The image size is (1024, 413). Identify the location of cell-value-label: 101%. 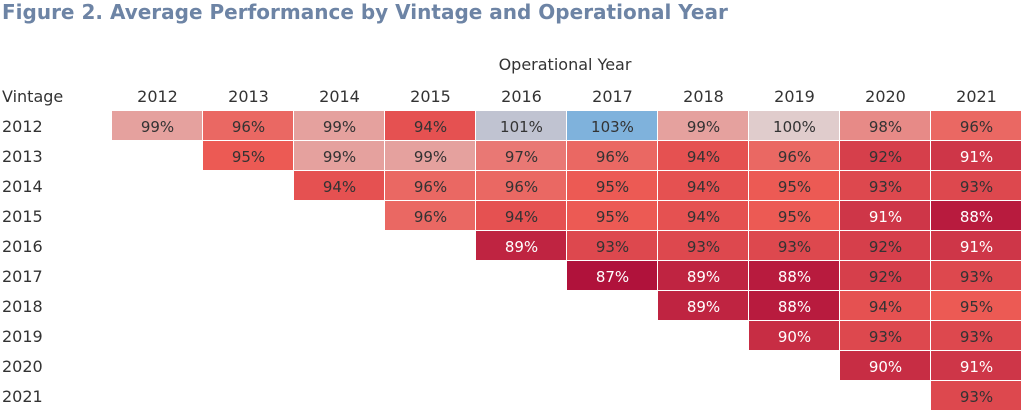
(521, 127).